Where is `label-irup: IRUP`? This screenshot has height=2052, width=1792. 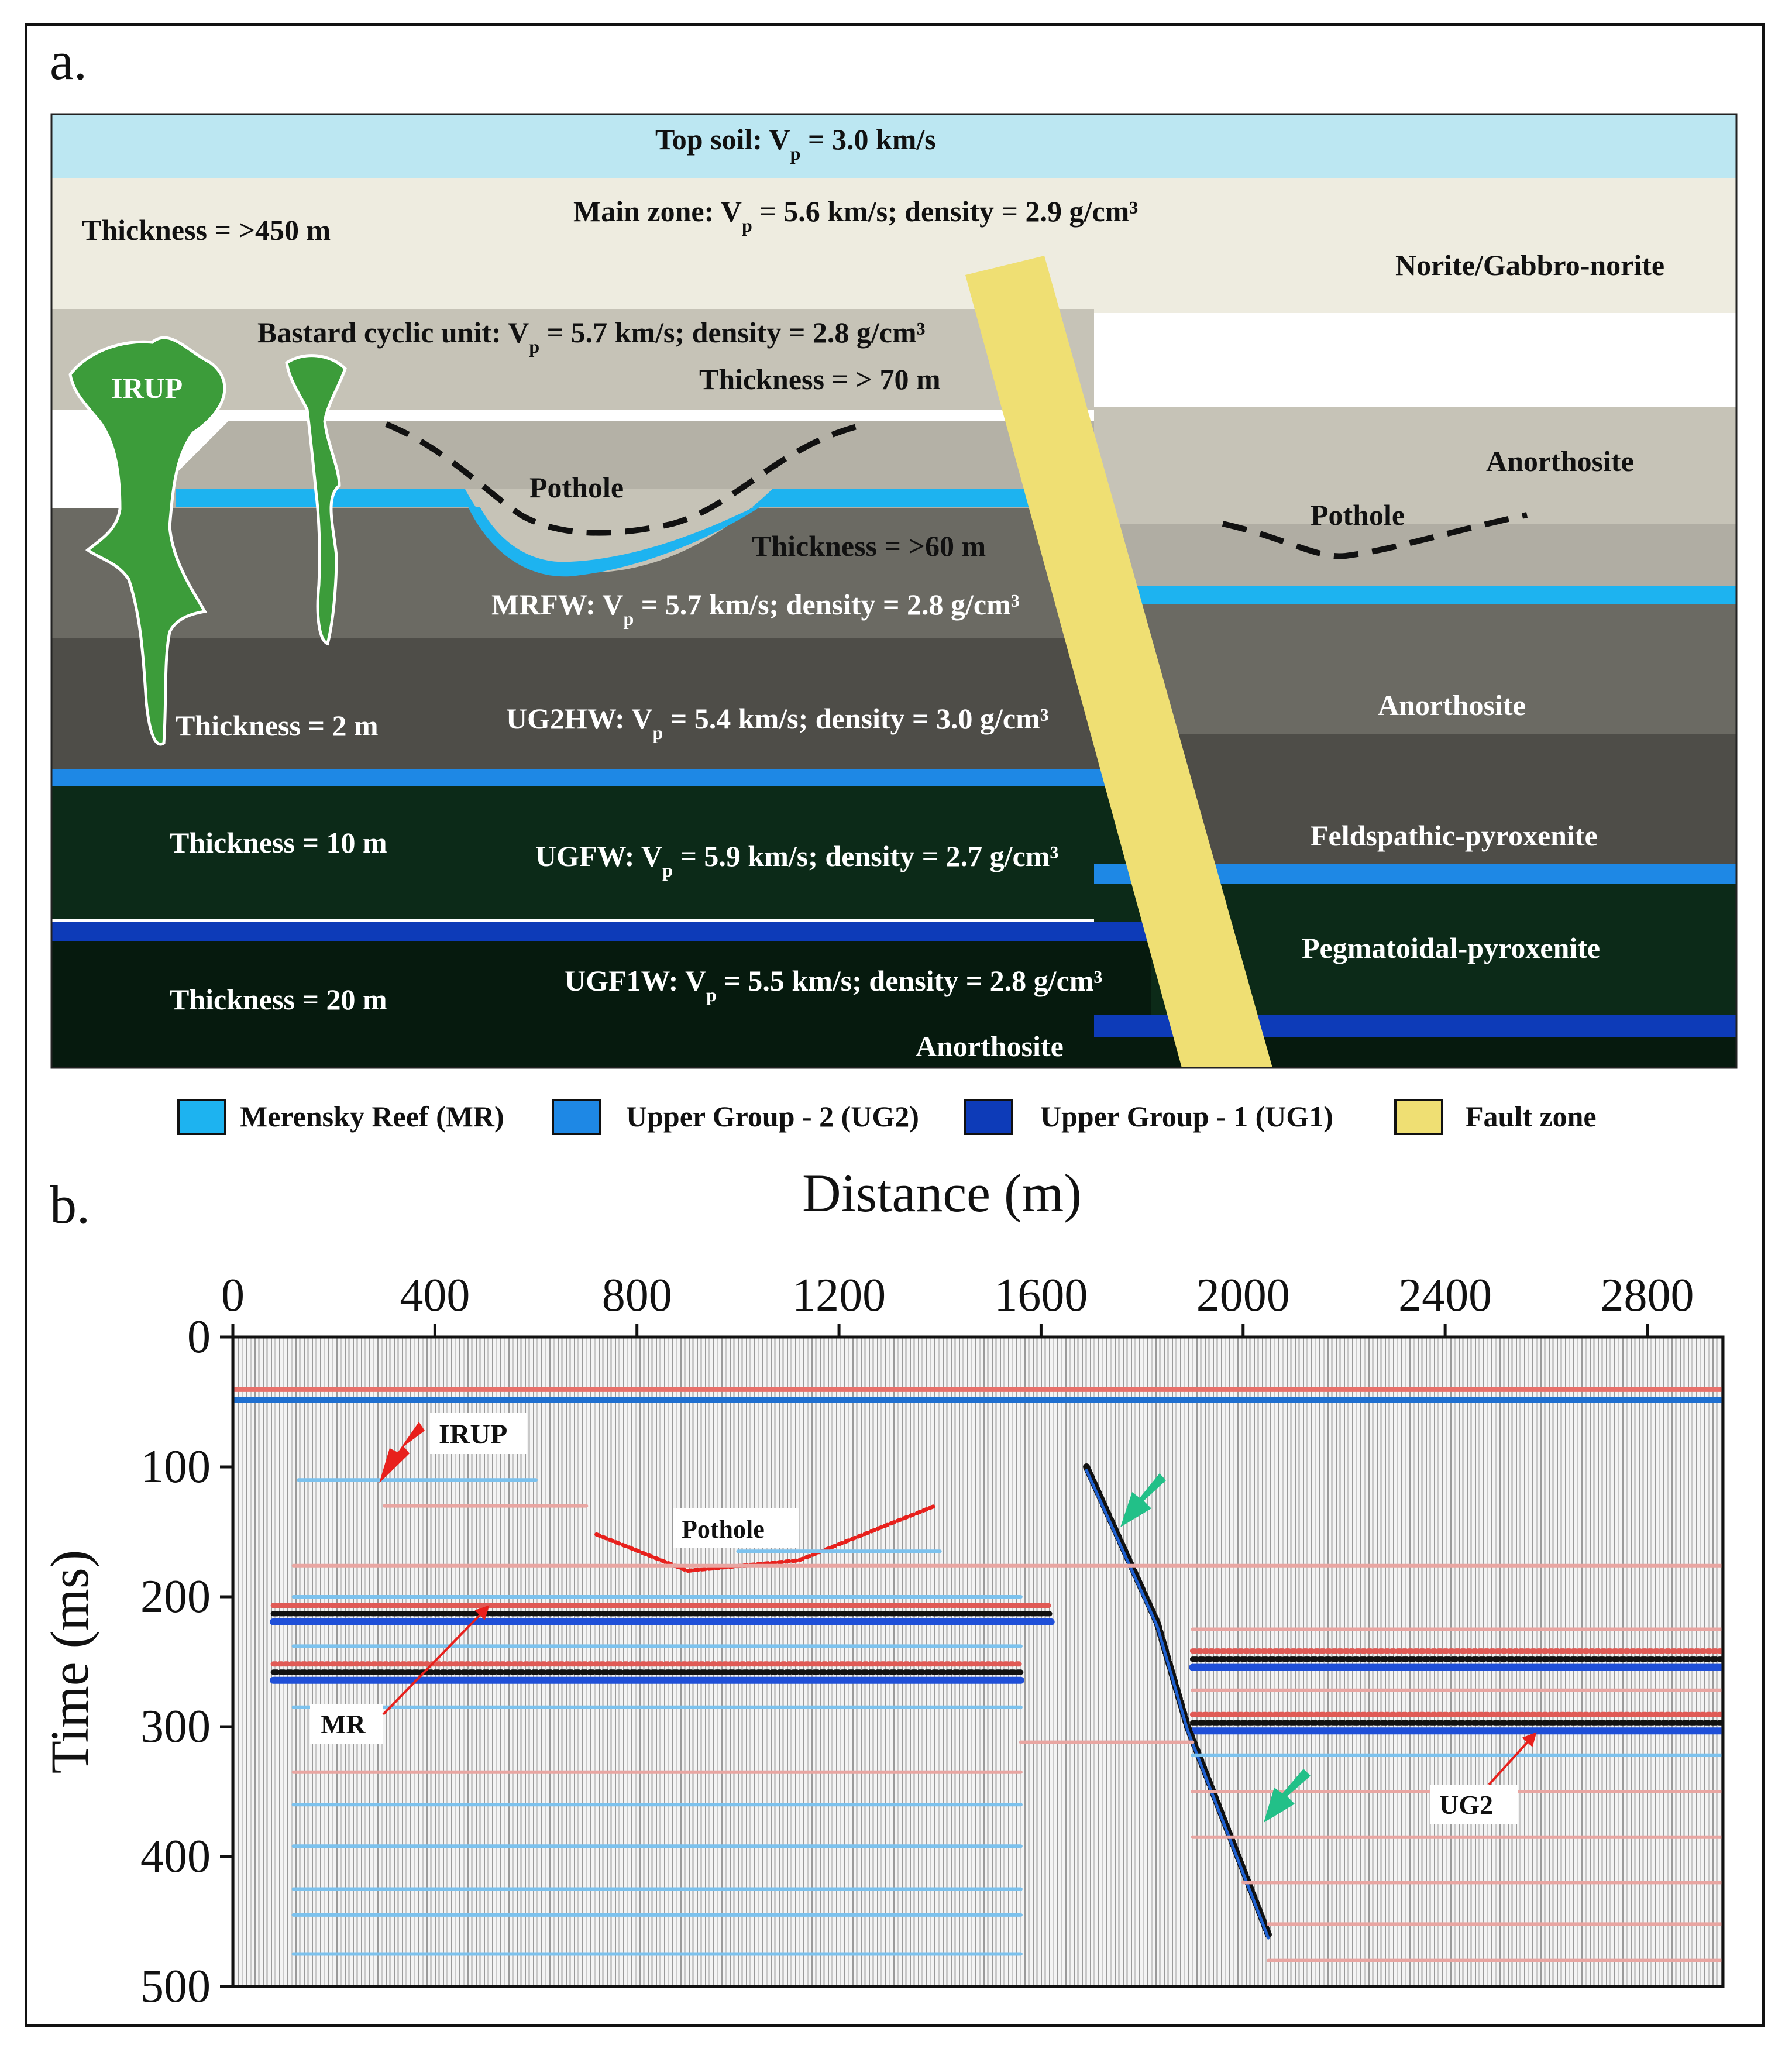
label-irup: IRUP is located at coordinates (147, 388).